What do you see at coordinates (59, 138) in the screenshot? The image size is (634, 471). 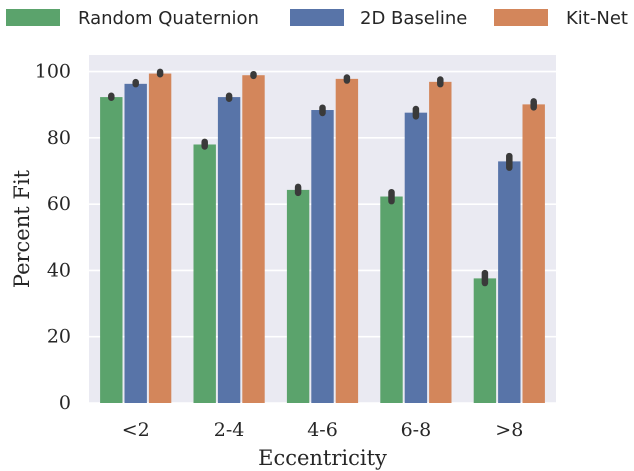 I see `y-tick-label: 80` at bounding box center [59, 138].